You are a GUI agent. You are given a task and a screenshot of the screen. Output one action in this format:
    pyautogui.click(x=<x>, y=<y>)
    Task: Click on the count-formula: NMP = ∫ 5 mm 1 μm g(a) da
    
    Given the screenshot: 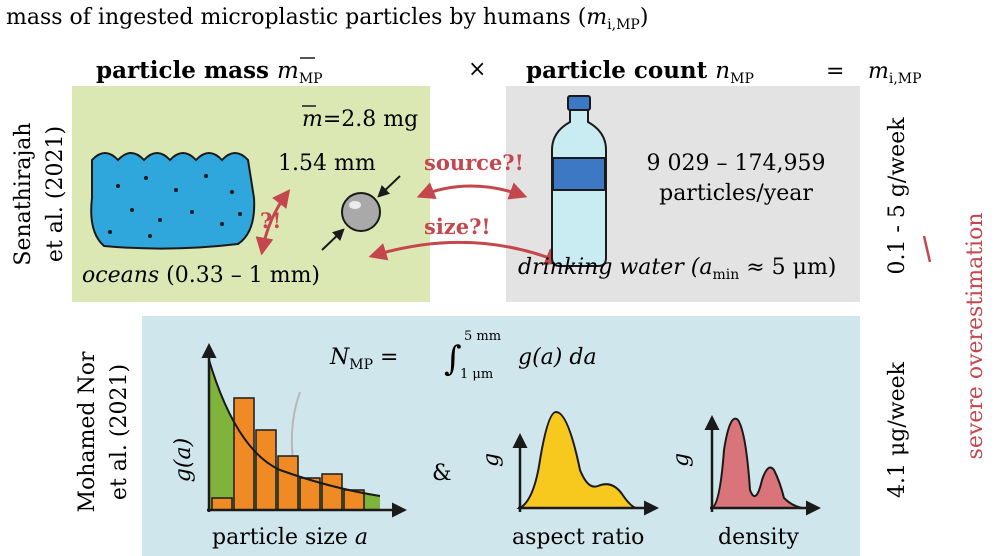 What is the action you would take?
    pyautogui.click(x=463, y=355)
    